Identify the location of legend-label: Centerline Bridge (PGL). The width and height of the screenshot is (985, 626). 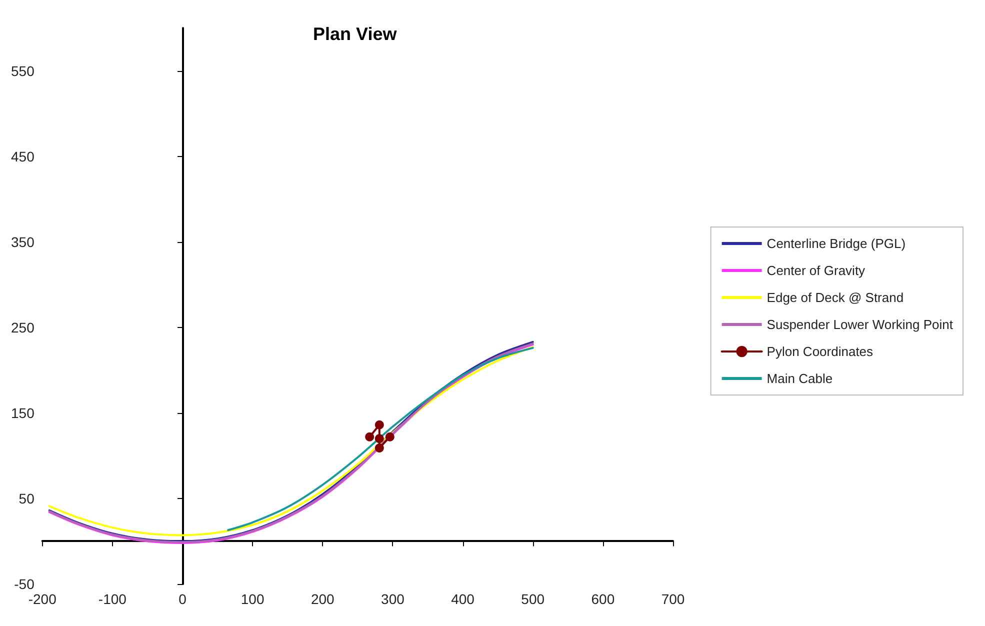
(836, 243).